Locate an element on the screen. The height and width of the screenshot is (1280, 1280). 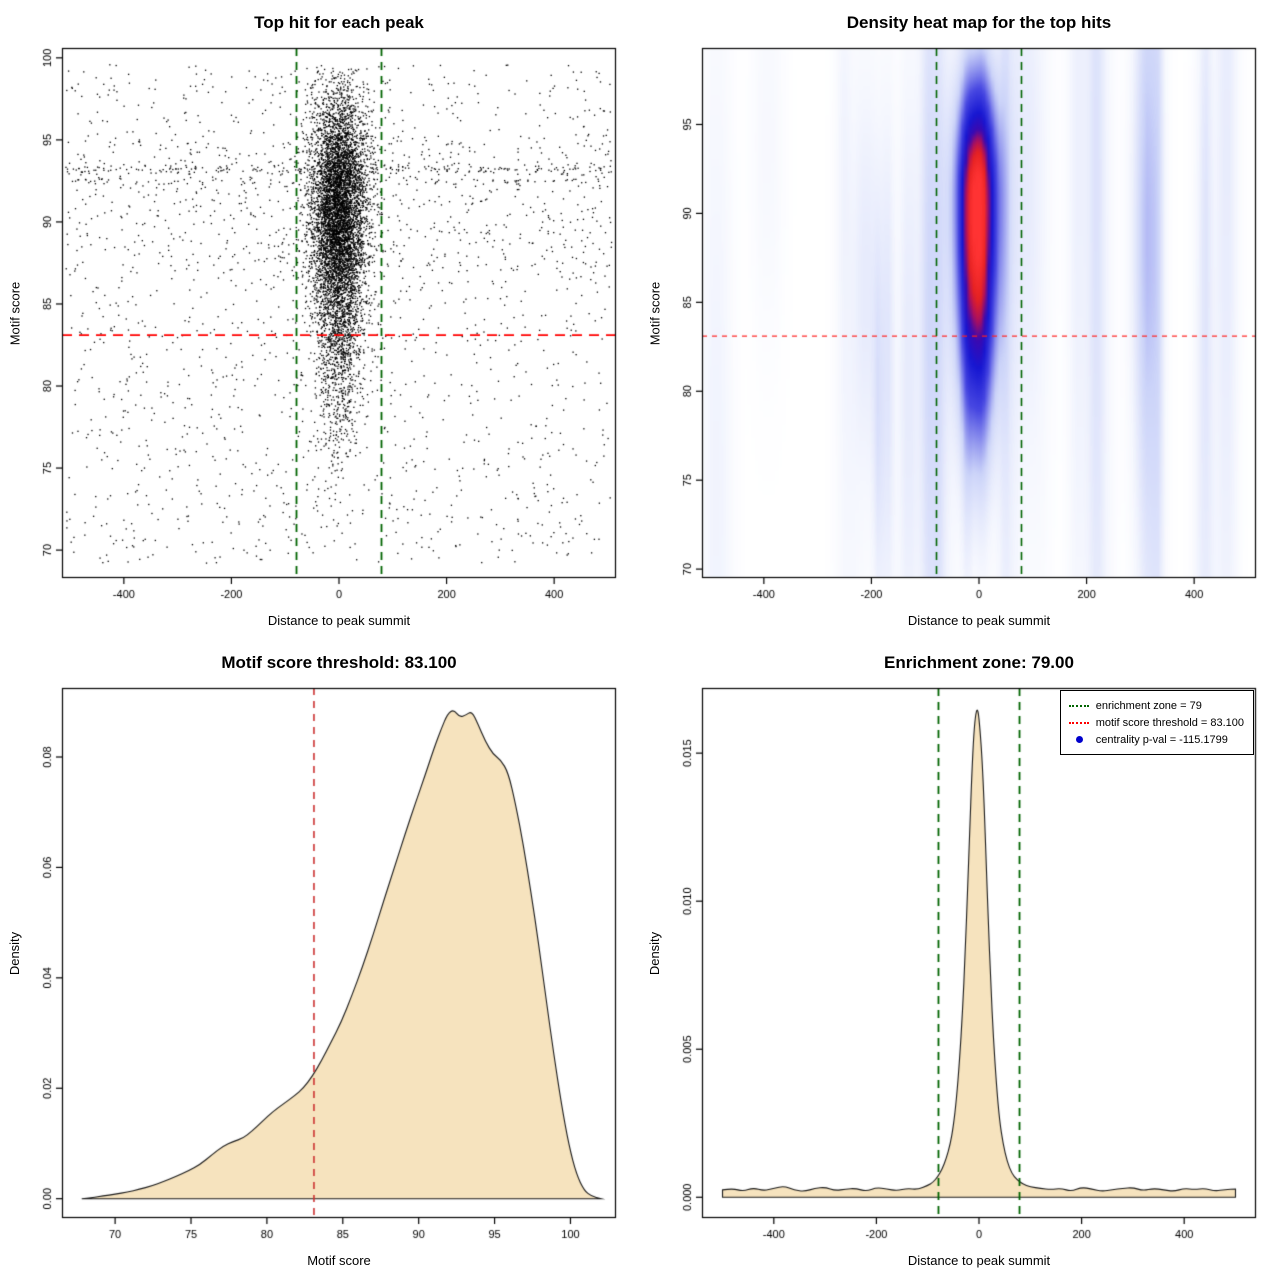
panel-title: Motif score threshold: 83.100 is located at coordinates (339, 662).